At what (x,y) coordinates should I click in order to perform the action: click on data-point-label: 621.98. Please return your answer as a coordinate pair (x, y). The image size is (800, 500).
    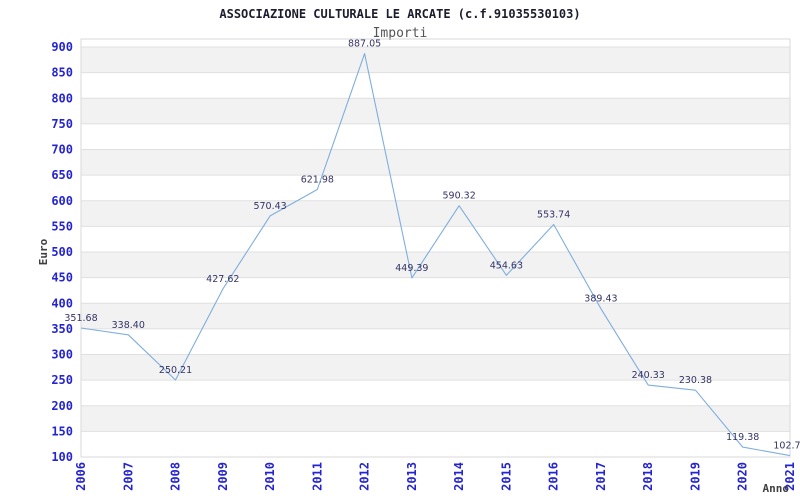
    Looking at the image, I should click on (317, 179).